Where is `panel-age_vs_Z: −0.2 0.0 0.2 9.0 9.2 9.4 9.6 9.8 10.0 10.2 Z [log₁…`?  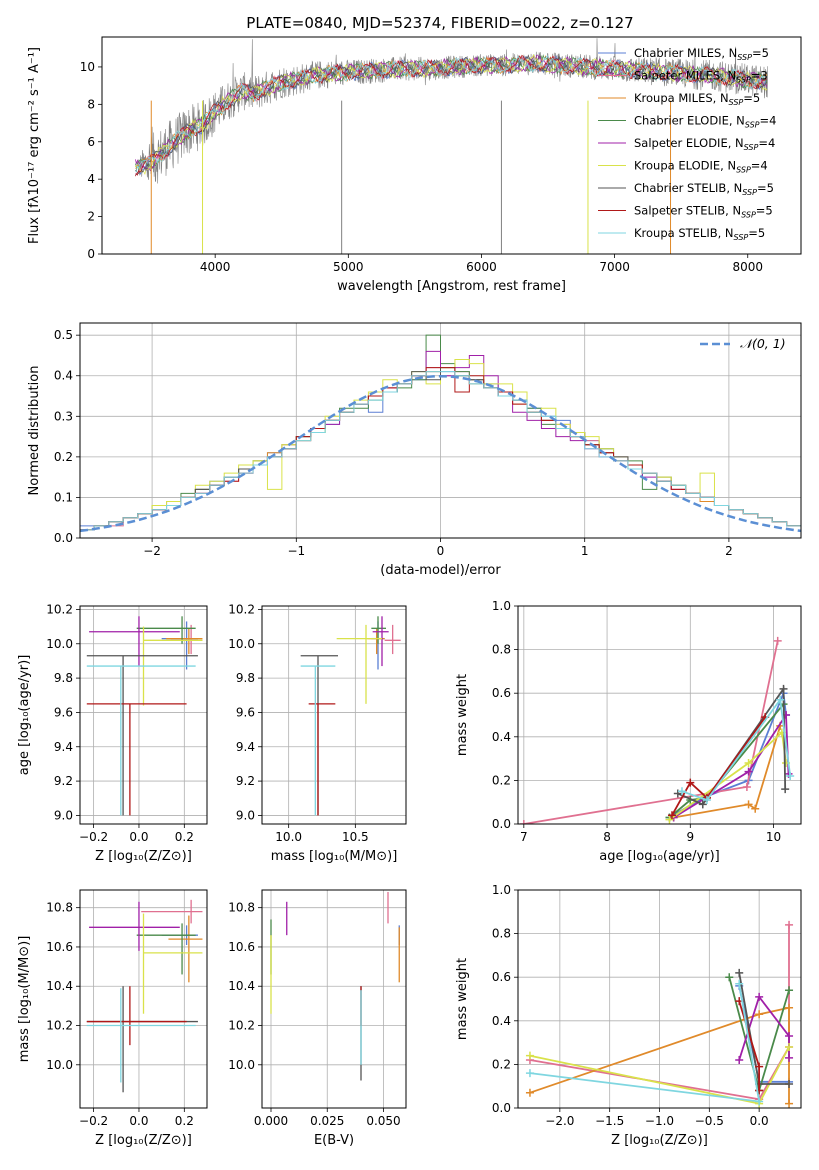 panel-age_vs_Z: −0.2 0.0 0.2 9.0 9.2 9.4 9.6 9.8 10.0 10.2 Z [log₁… is located at coordinates (112, 733).